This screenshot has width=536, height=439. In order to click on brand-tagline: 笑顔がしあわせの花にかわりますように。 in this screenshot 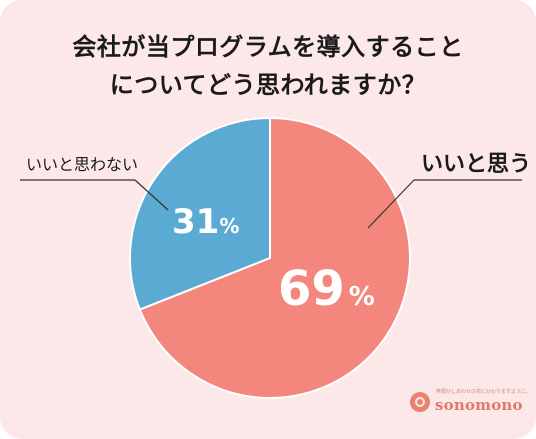, I will do `click(484, 392)`.